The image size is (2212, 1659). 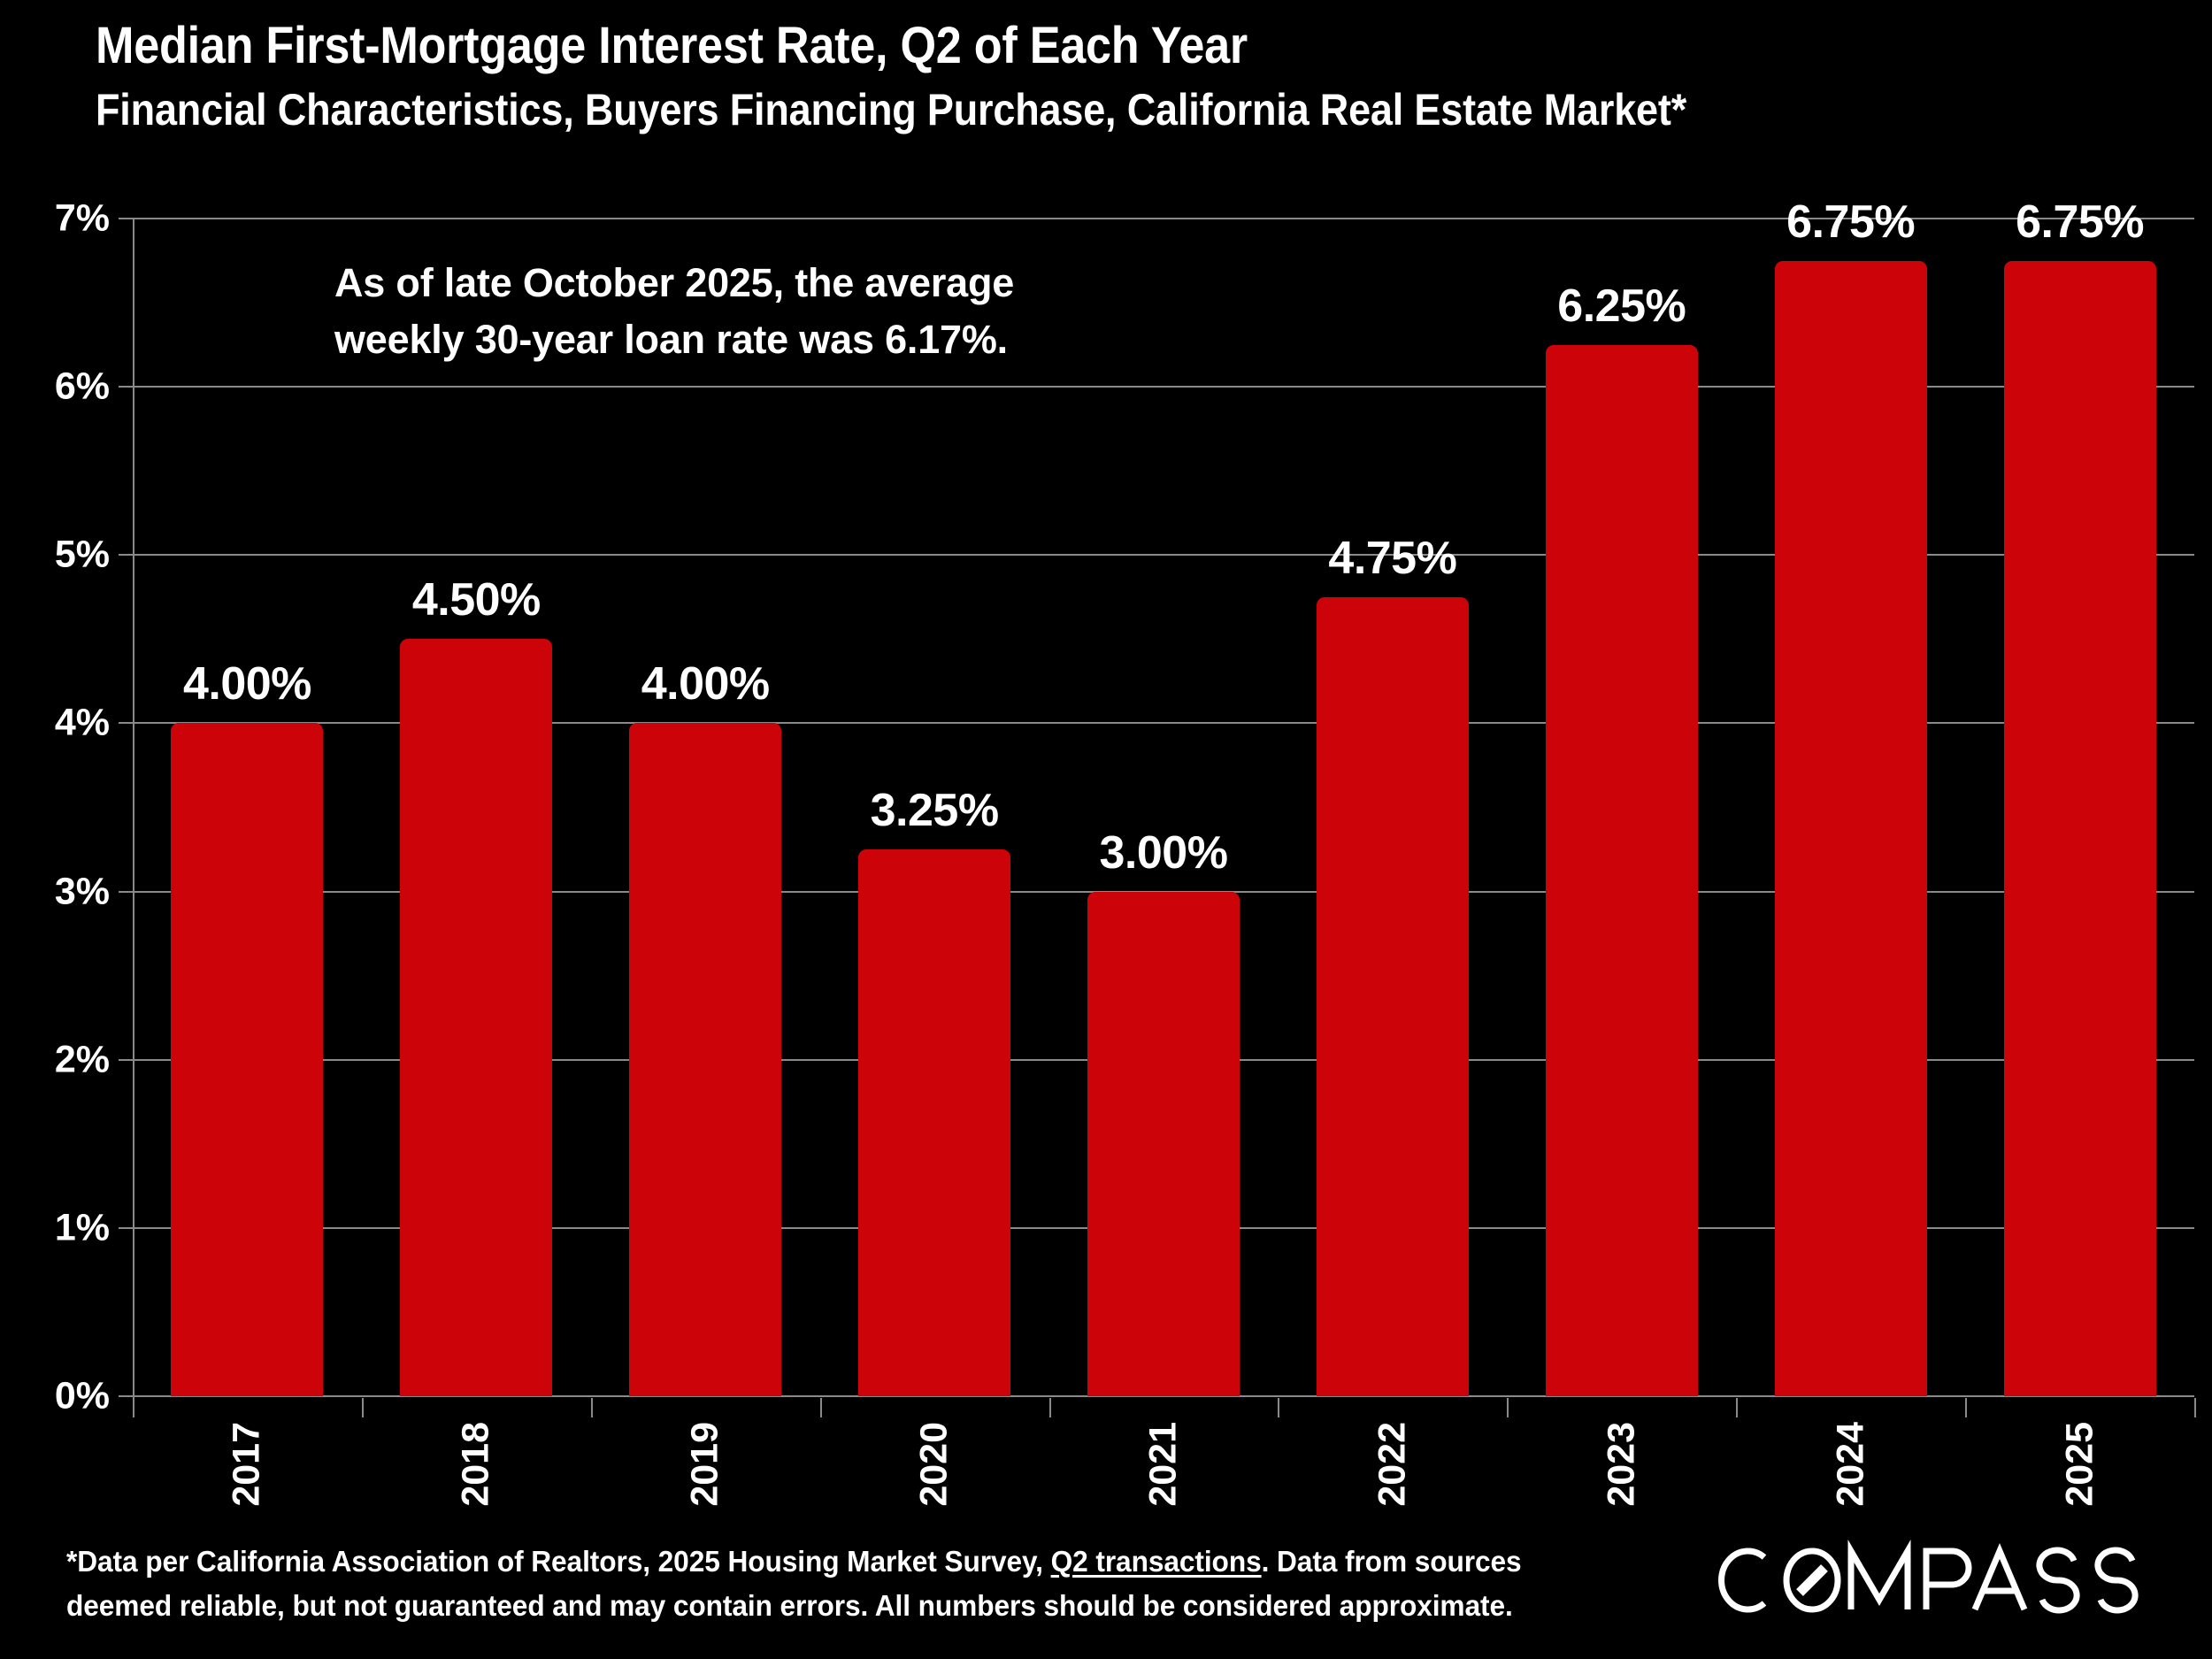 I want to click on footnote-underlined-term: Q2 transactions, so click(x=1156, y=1562).